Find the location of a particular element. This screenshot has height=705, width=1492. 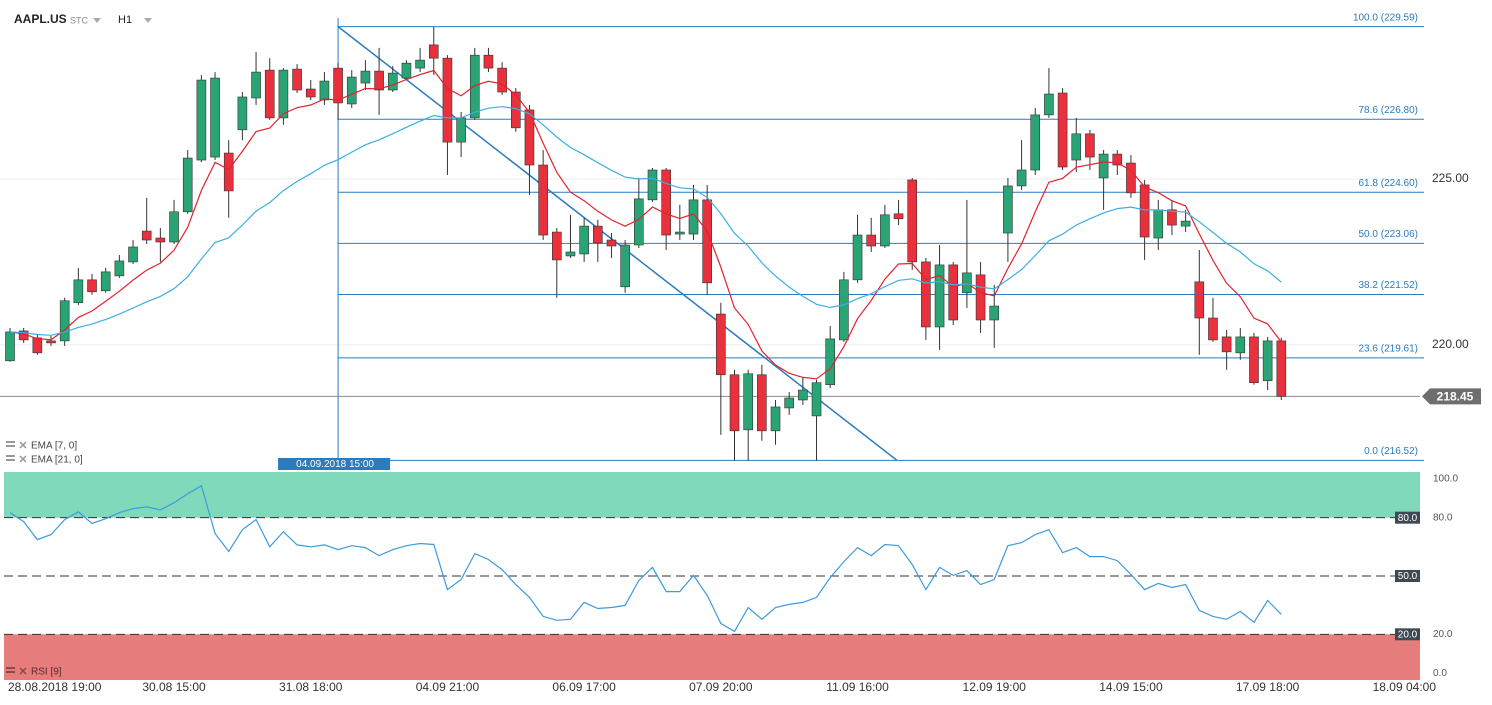

fib-level-label: 50.0 (223.06) is located at coordinates (1389, 234).